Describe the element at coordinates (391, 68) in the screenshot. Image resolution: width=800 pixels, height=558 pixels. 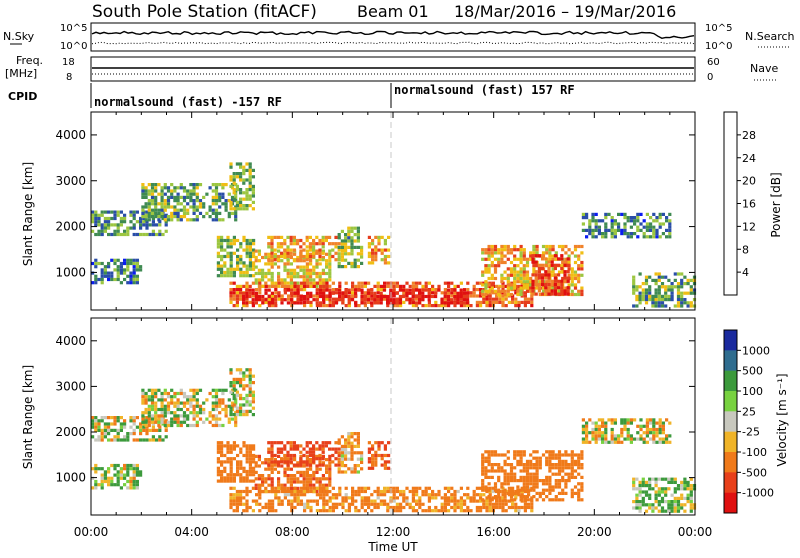
I see `freq-strip: Freq. [MHz] 18 8 60 0 Nave` at that location.